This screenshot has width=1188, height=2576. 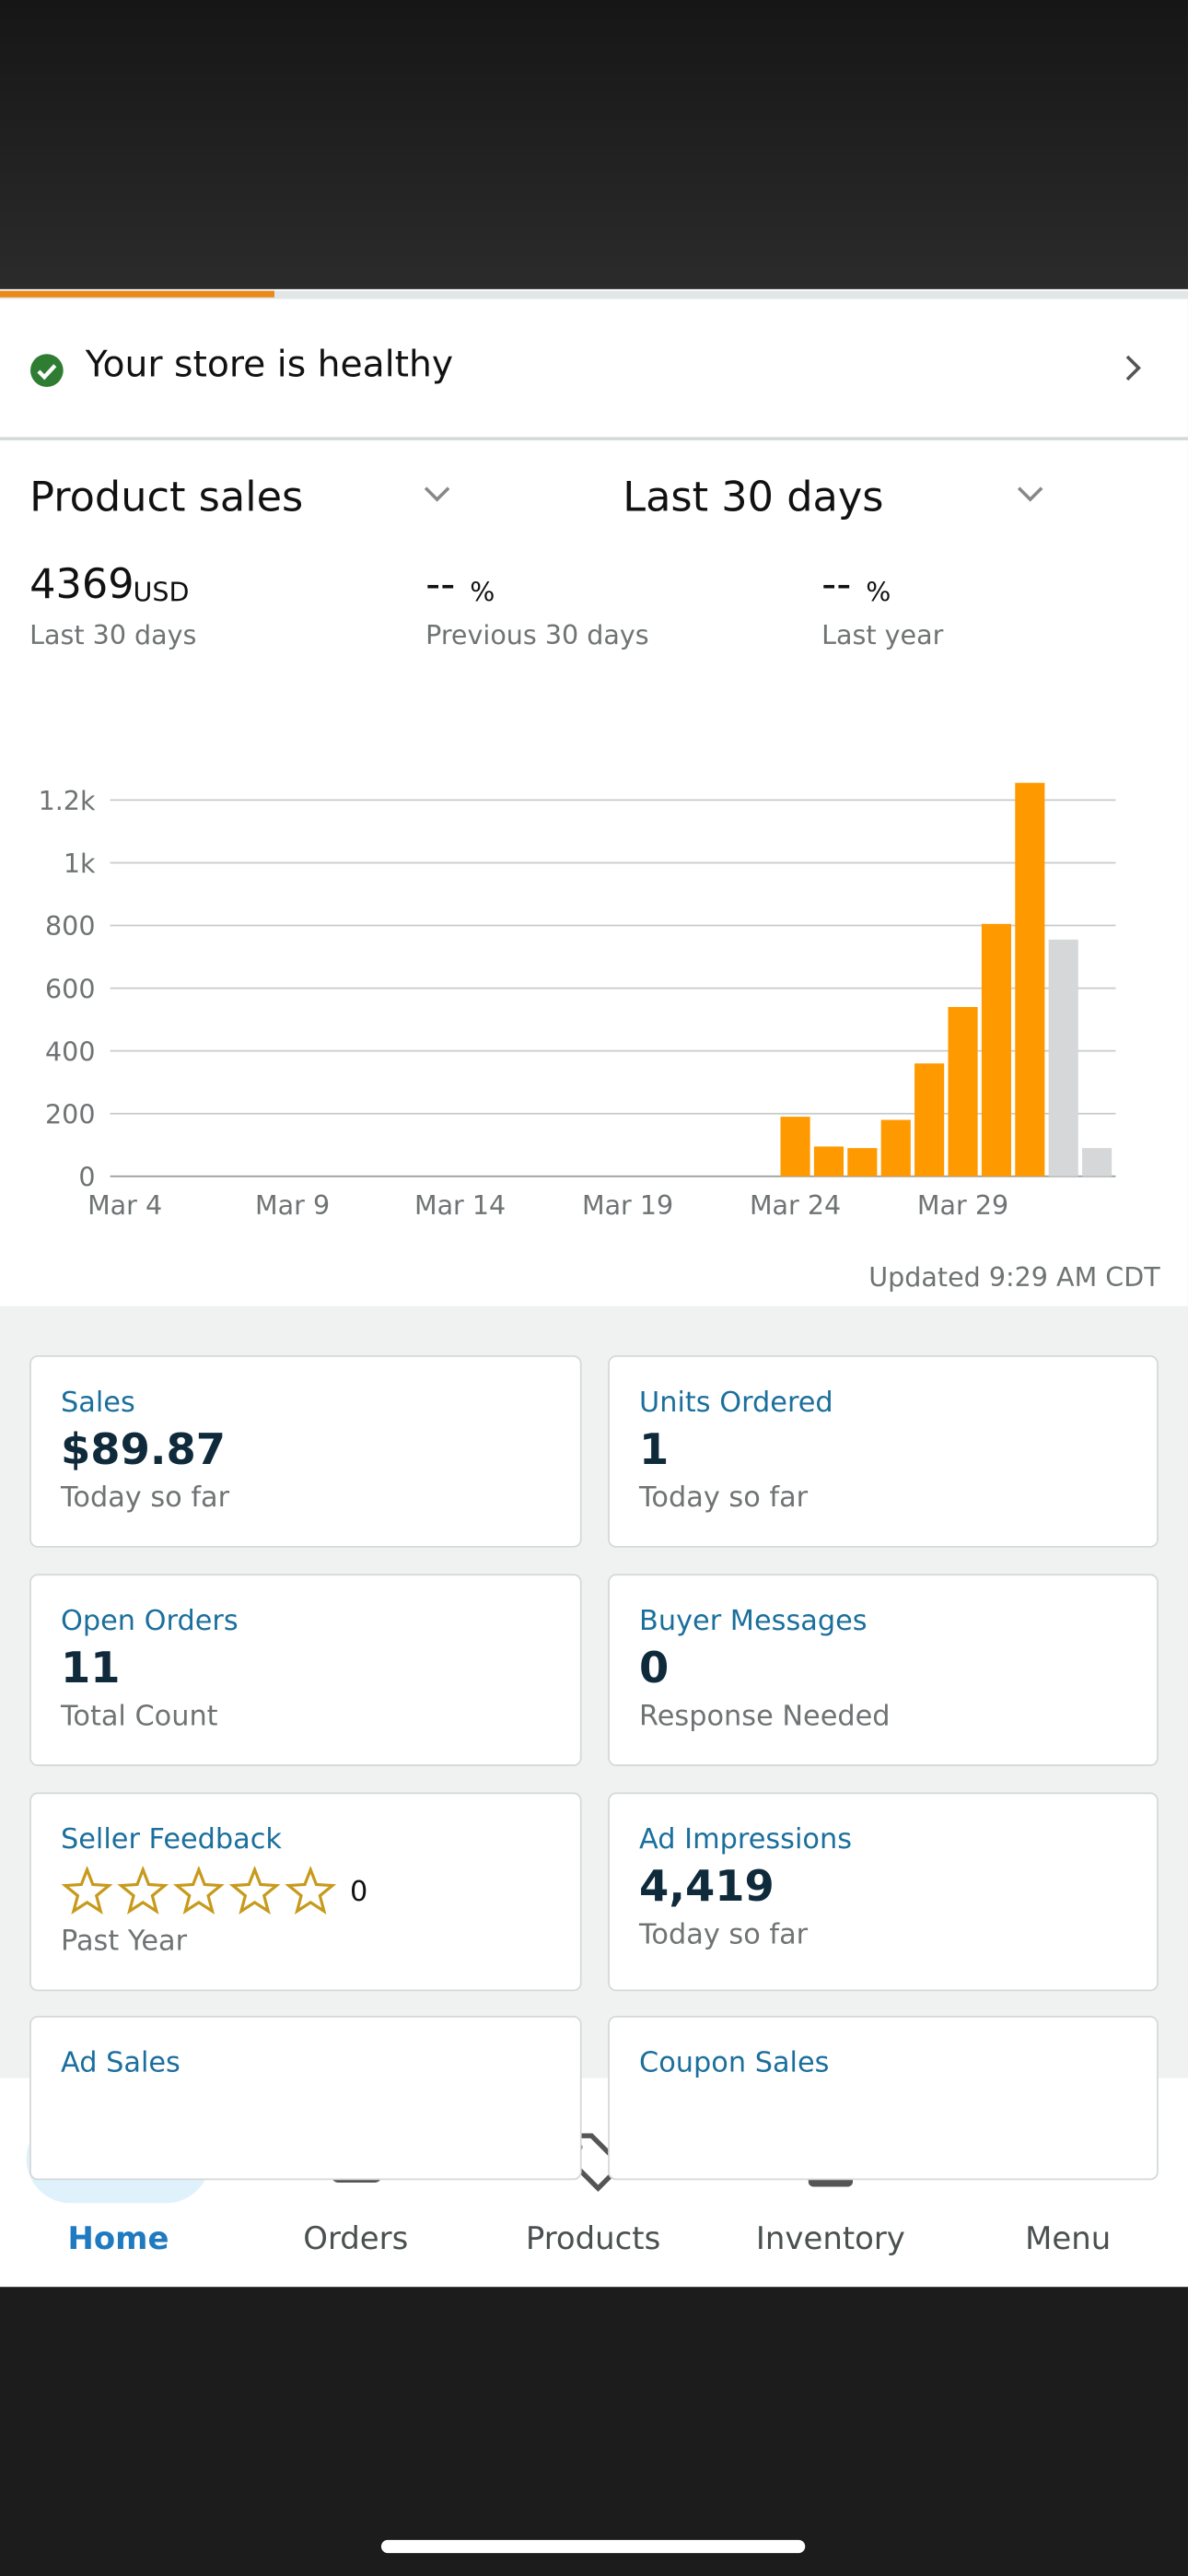 I want to click on y-tick-label: 400, so click(x=70, y=1051).